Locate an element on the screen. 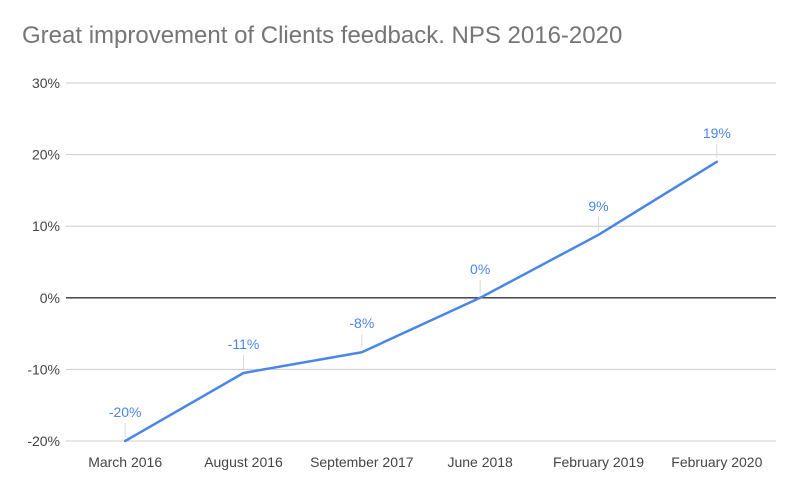 The width and height of the screenshot is (800, 495). x-tick-label: August 2016 is located at coordinates (243, 462).